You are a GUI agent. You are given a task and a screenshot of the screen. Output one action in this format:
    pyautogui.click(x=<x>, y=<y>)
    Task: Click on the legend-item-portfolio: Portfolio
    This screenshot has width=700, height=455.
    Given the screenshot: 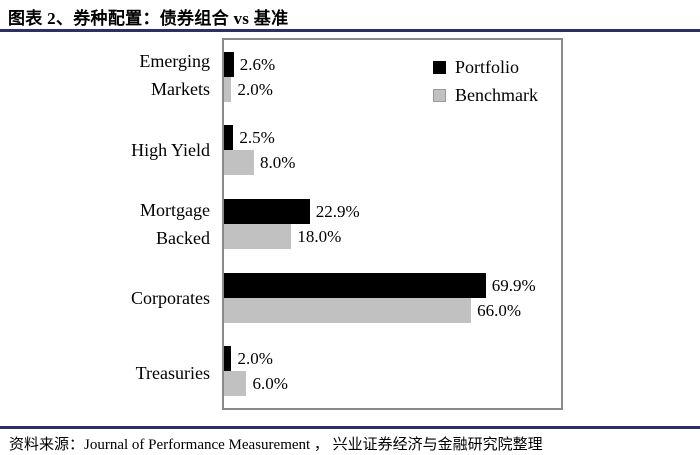 What is the action you would take?
    pyautogui.click(x=485, y=67)
    